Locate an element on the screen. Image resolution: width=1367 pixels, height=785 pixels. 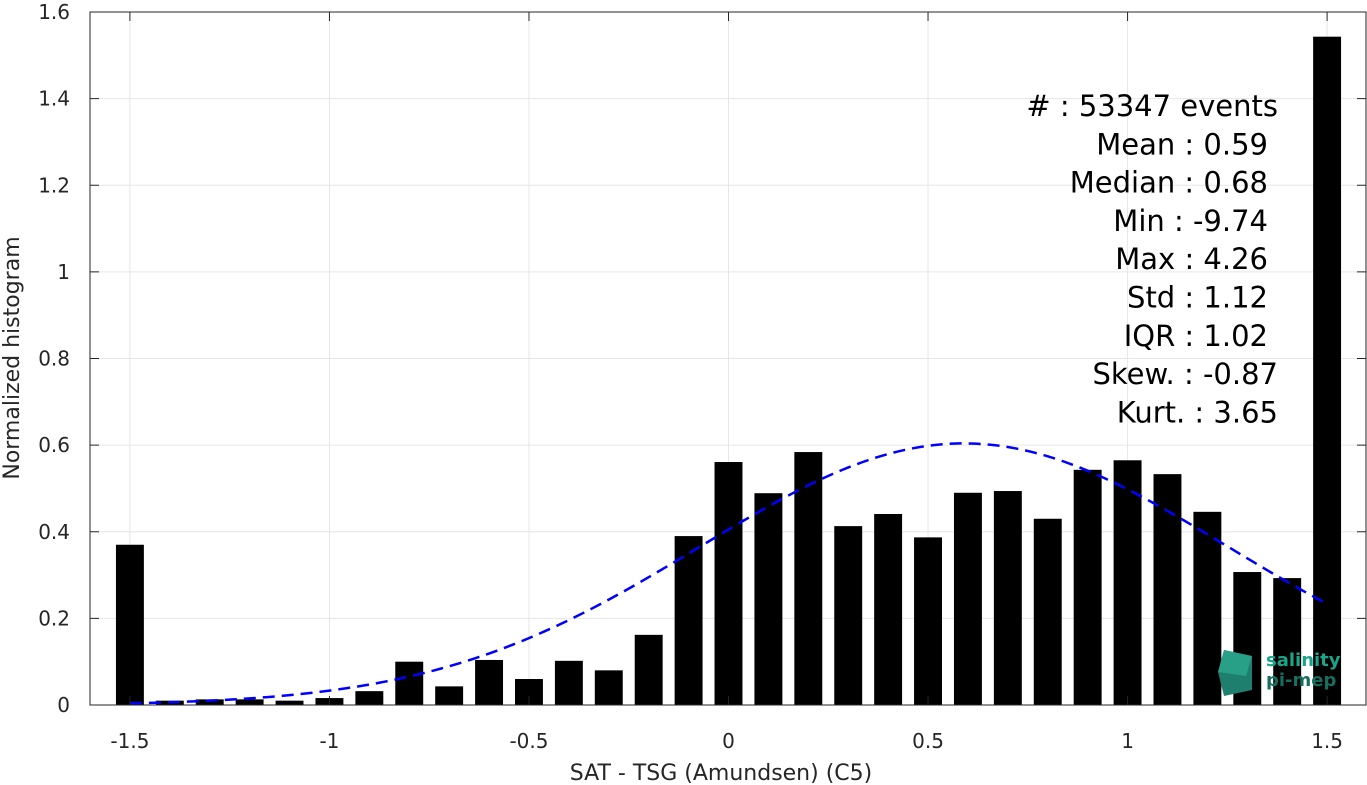
logo-line2: pi-mep is located at coordinates (1301, 680).